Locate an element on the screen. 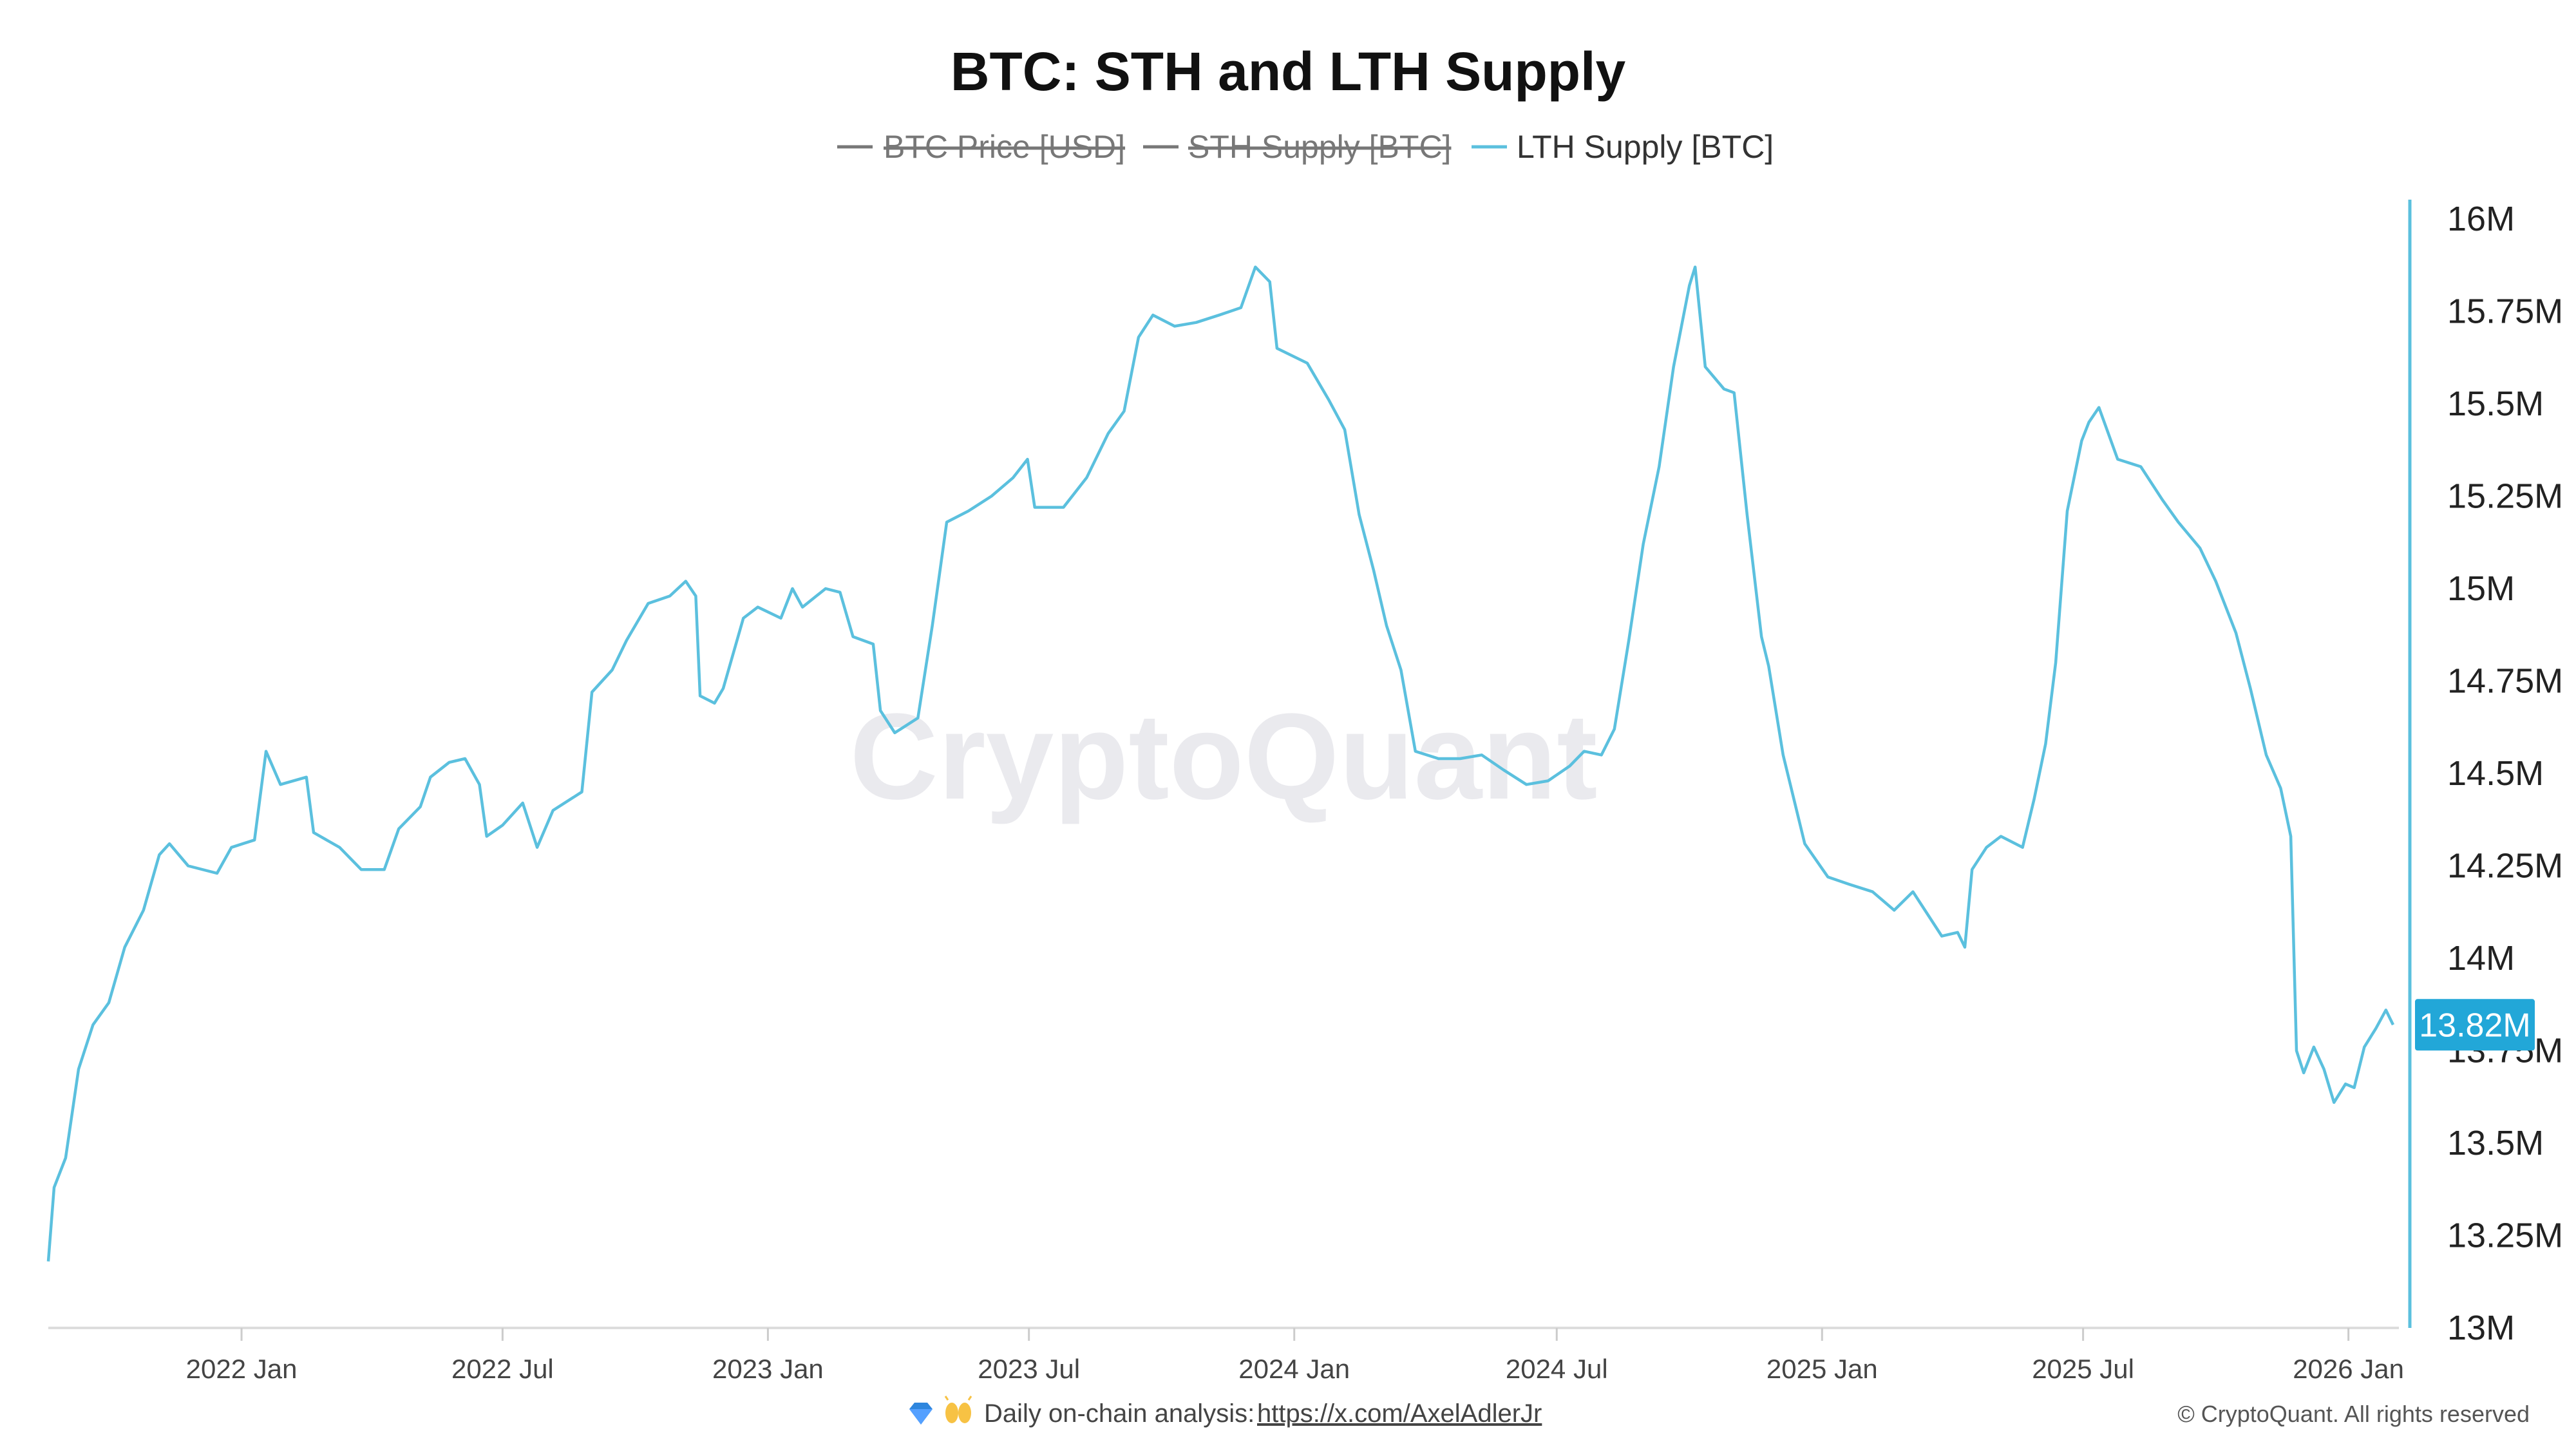  y-tick-label: 13M is located at coordinates (2481, 1328).